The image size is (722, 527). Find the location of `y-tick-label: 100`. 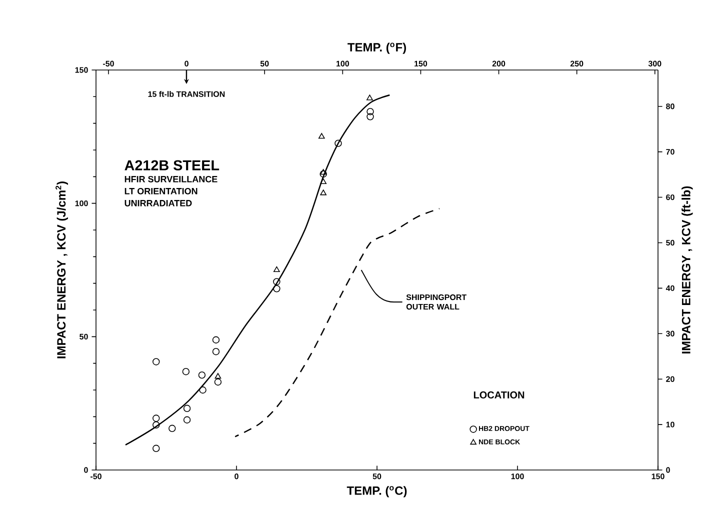

y-tick-label: 100 is located at coordinates (81, 203).